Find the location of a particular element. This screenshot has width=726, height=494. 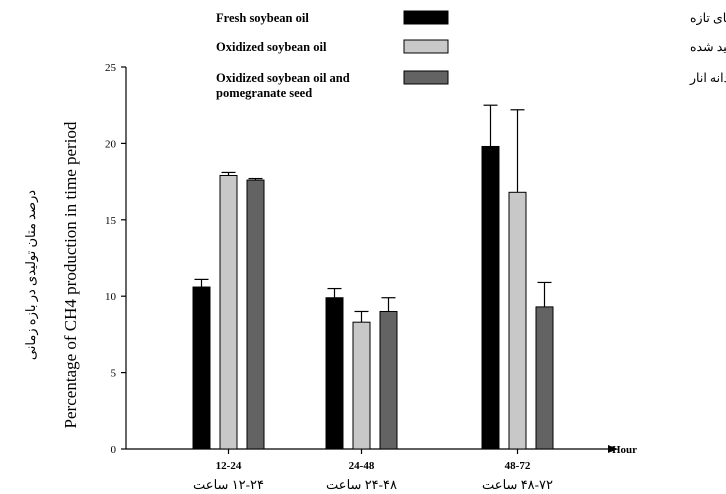

x-category-label: 12-24 is located at coordinates (229, 466).